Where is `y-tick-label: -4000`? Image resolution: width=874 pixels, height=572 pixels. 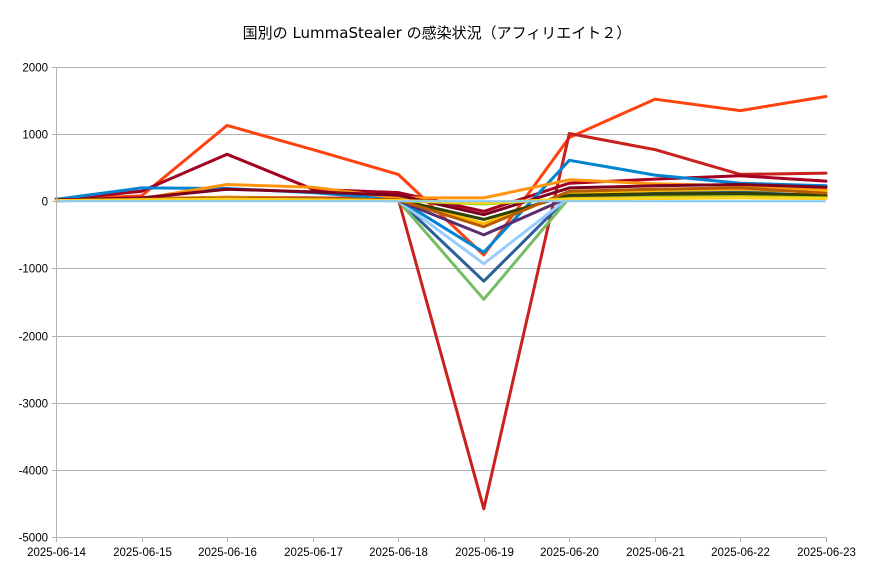
y-tick-label: -4000 is located at coordinates (33, 472).